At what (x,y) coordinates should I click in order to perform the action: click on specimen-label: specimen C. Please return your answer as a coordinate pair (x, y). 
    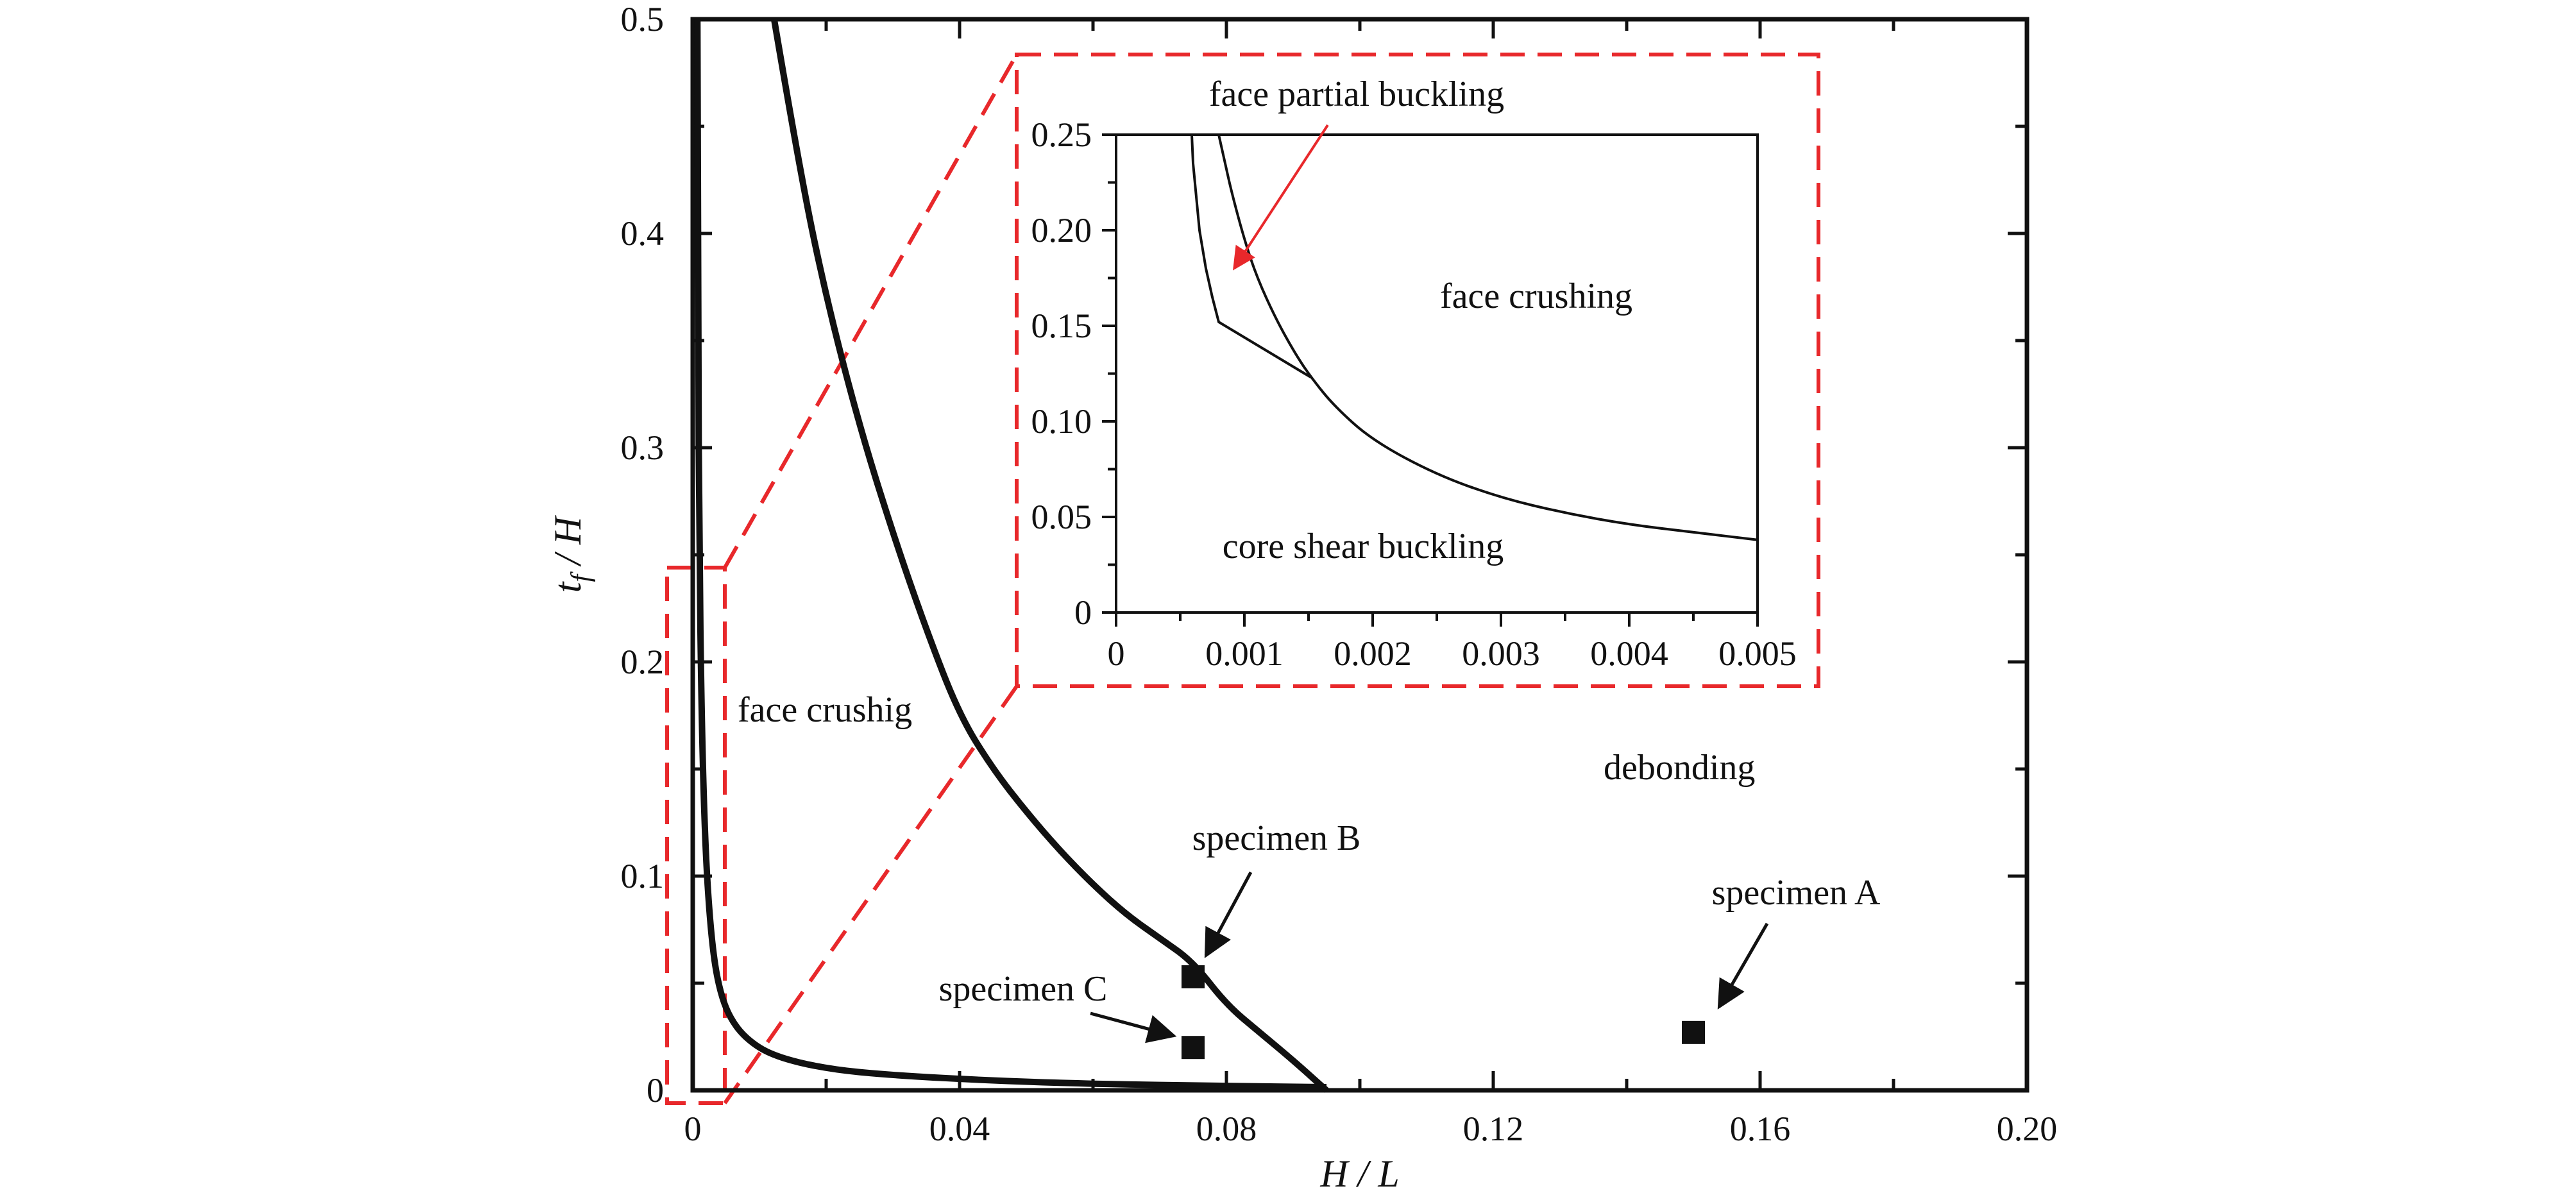
    Looking at the image, I should click on (1023, 989).